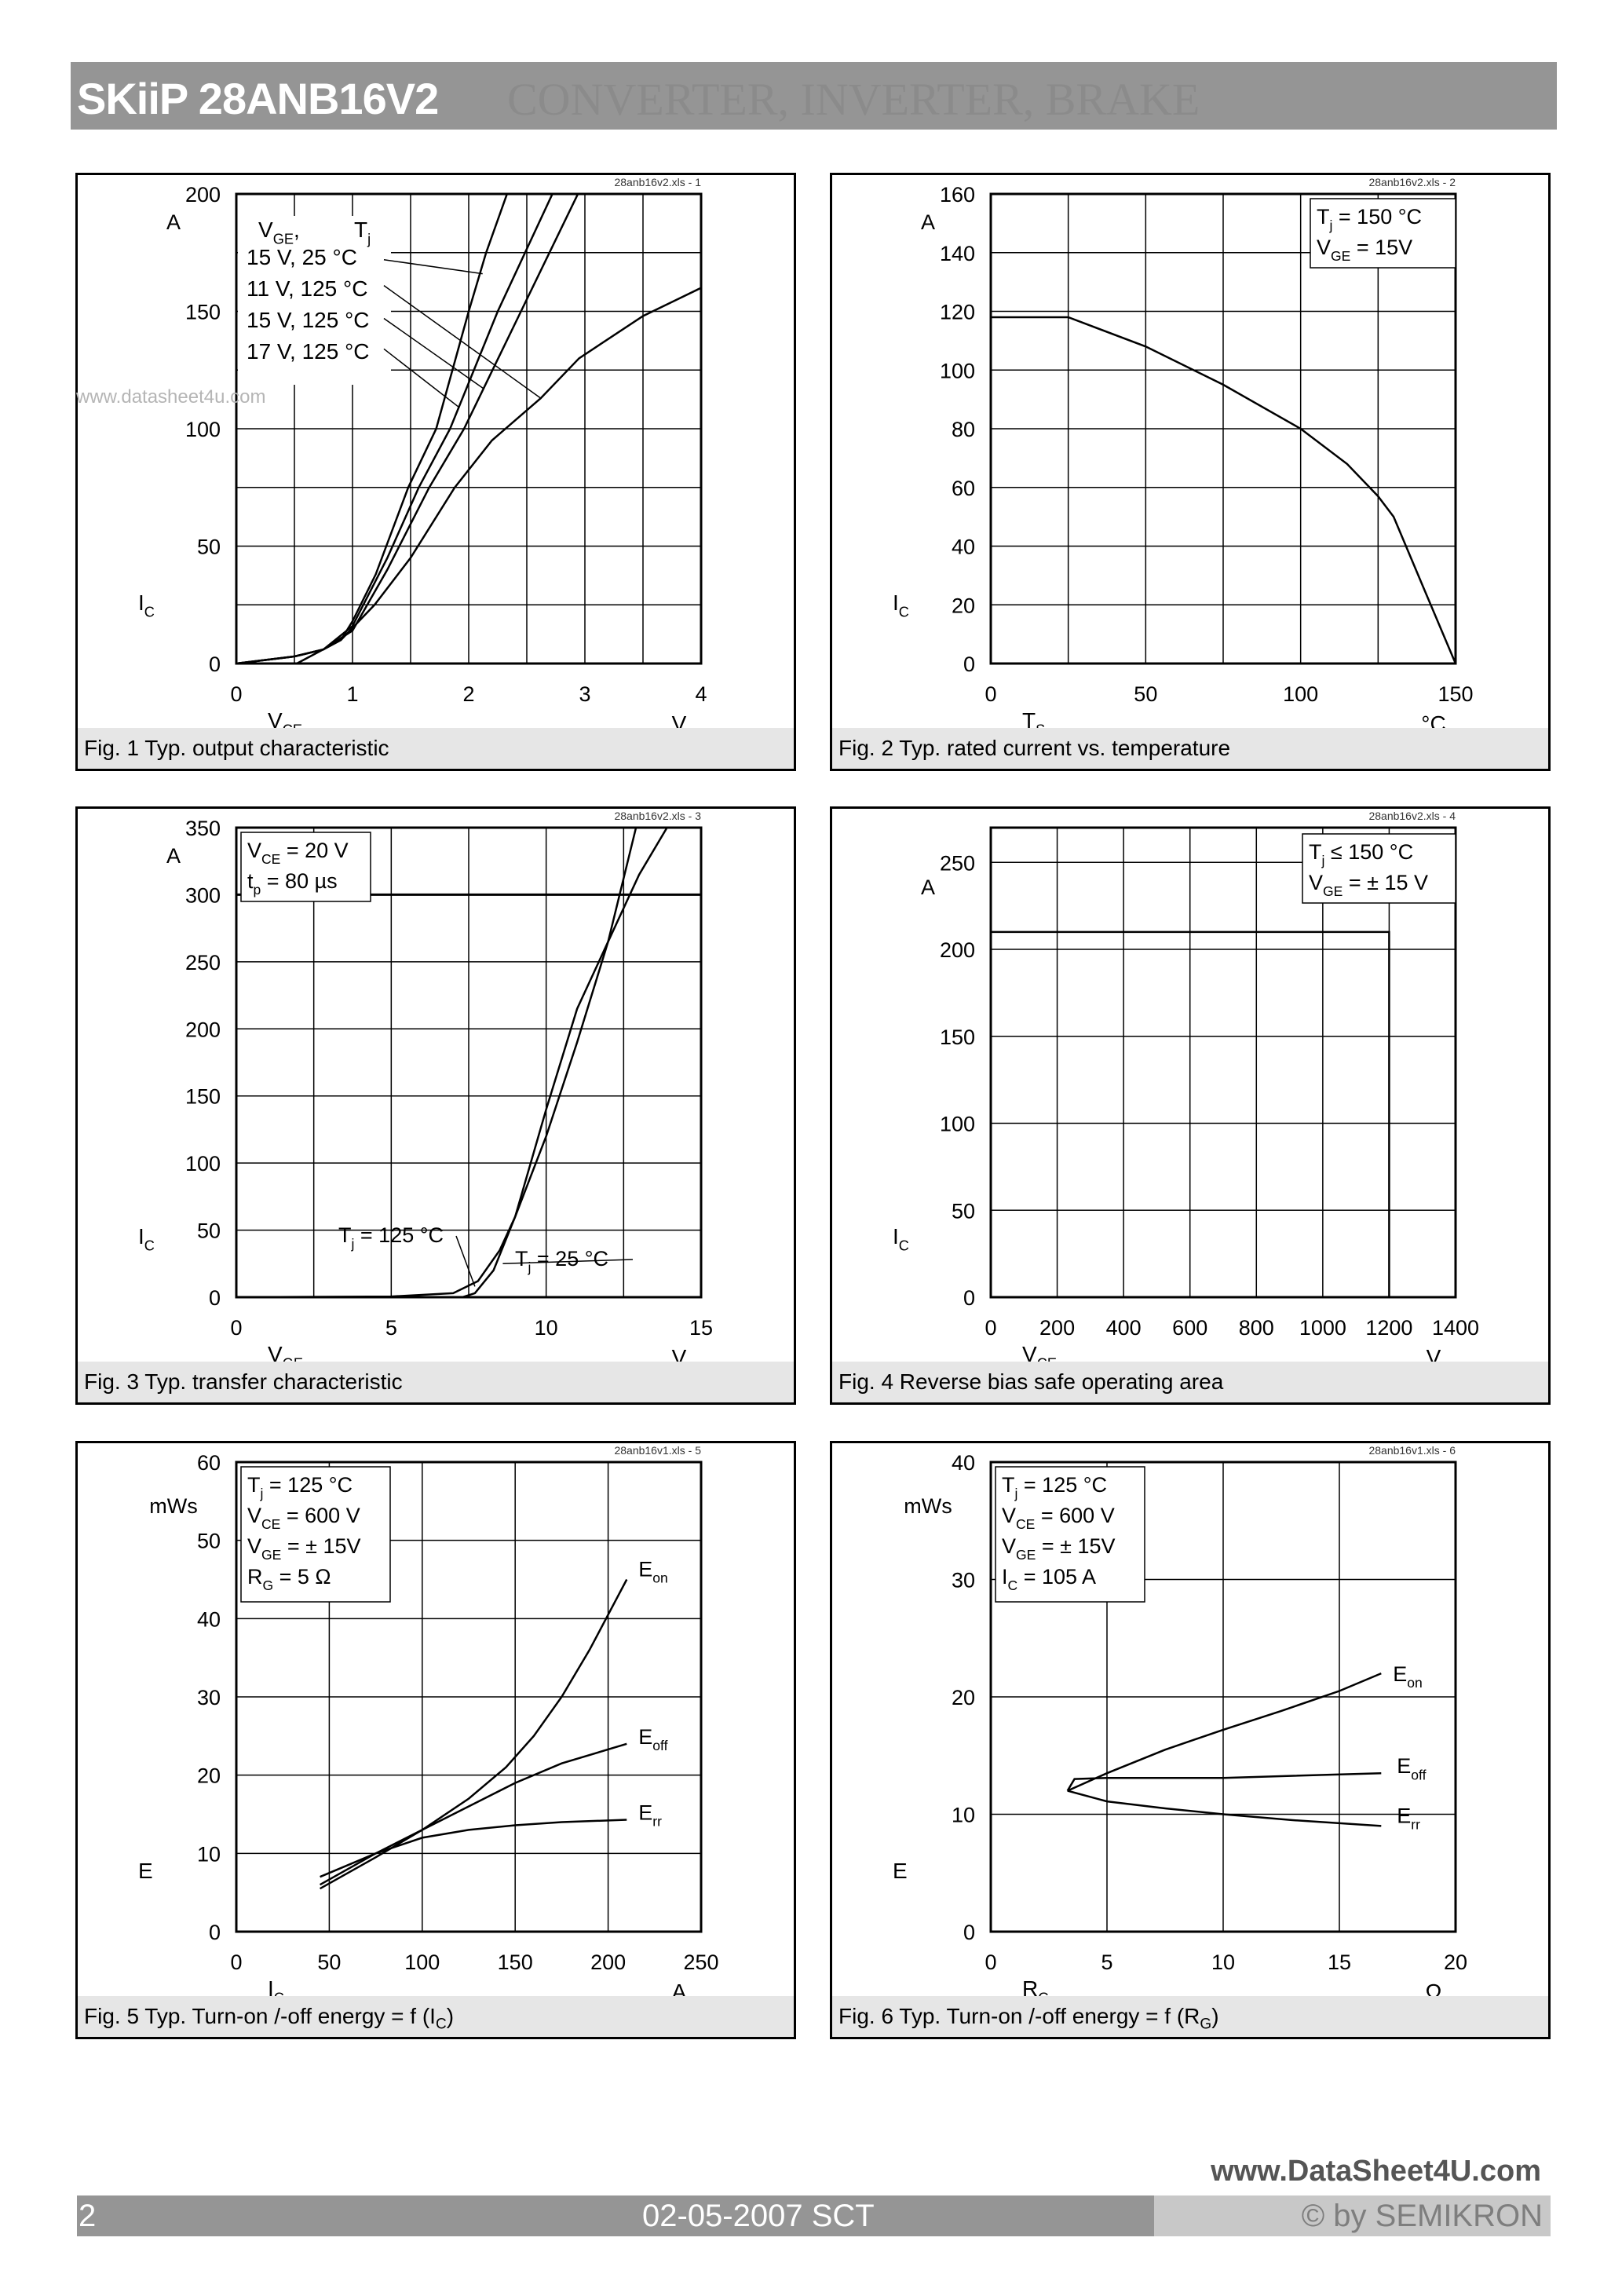  I want to click on y-axis-unit: A, so click(173, 856).